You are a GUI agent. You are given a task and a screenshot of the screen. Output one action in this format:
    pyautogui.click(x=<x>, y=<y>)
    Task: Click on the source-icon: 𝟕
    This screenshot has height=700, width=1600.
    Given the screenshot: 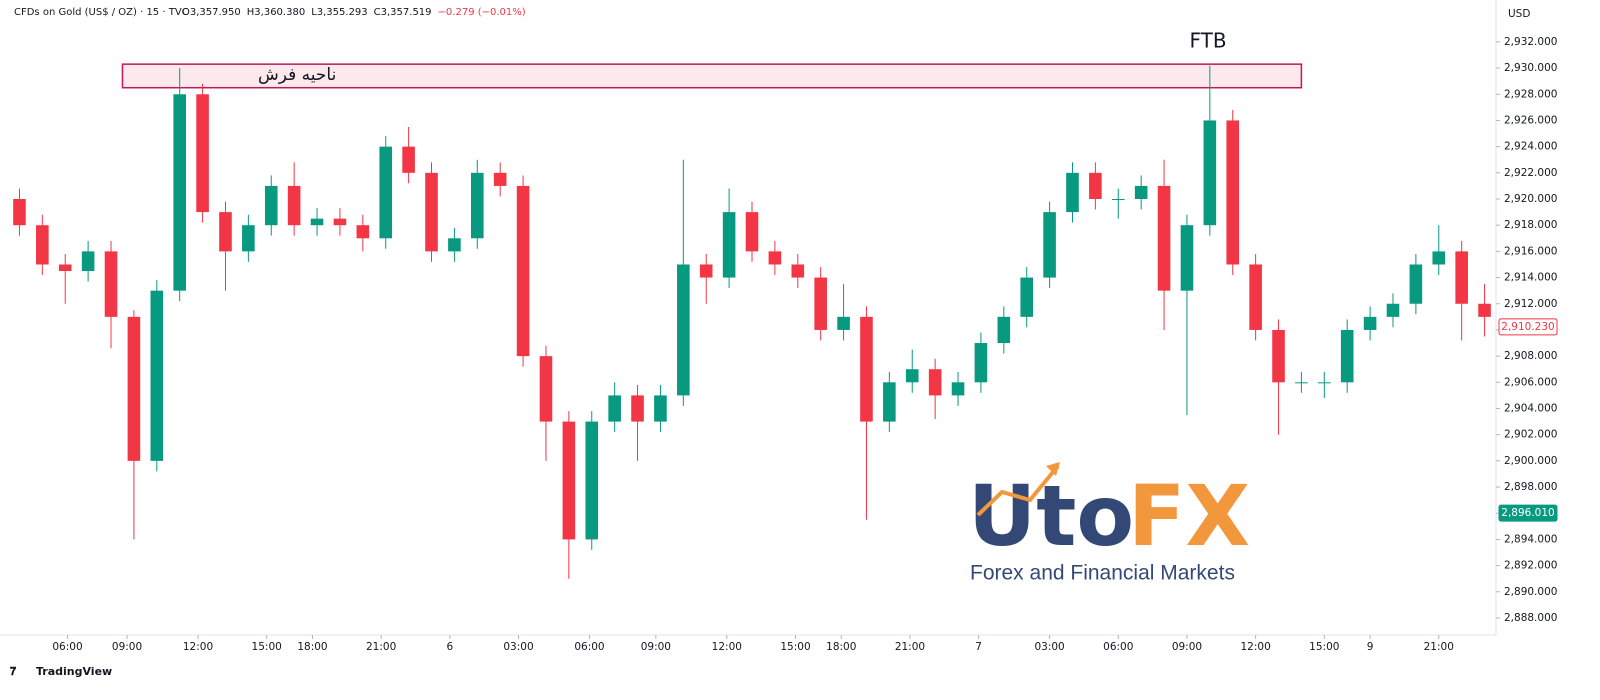 What is the action you would take?
    pyautogui.click(x=13, y=671)
    